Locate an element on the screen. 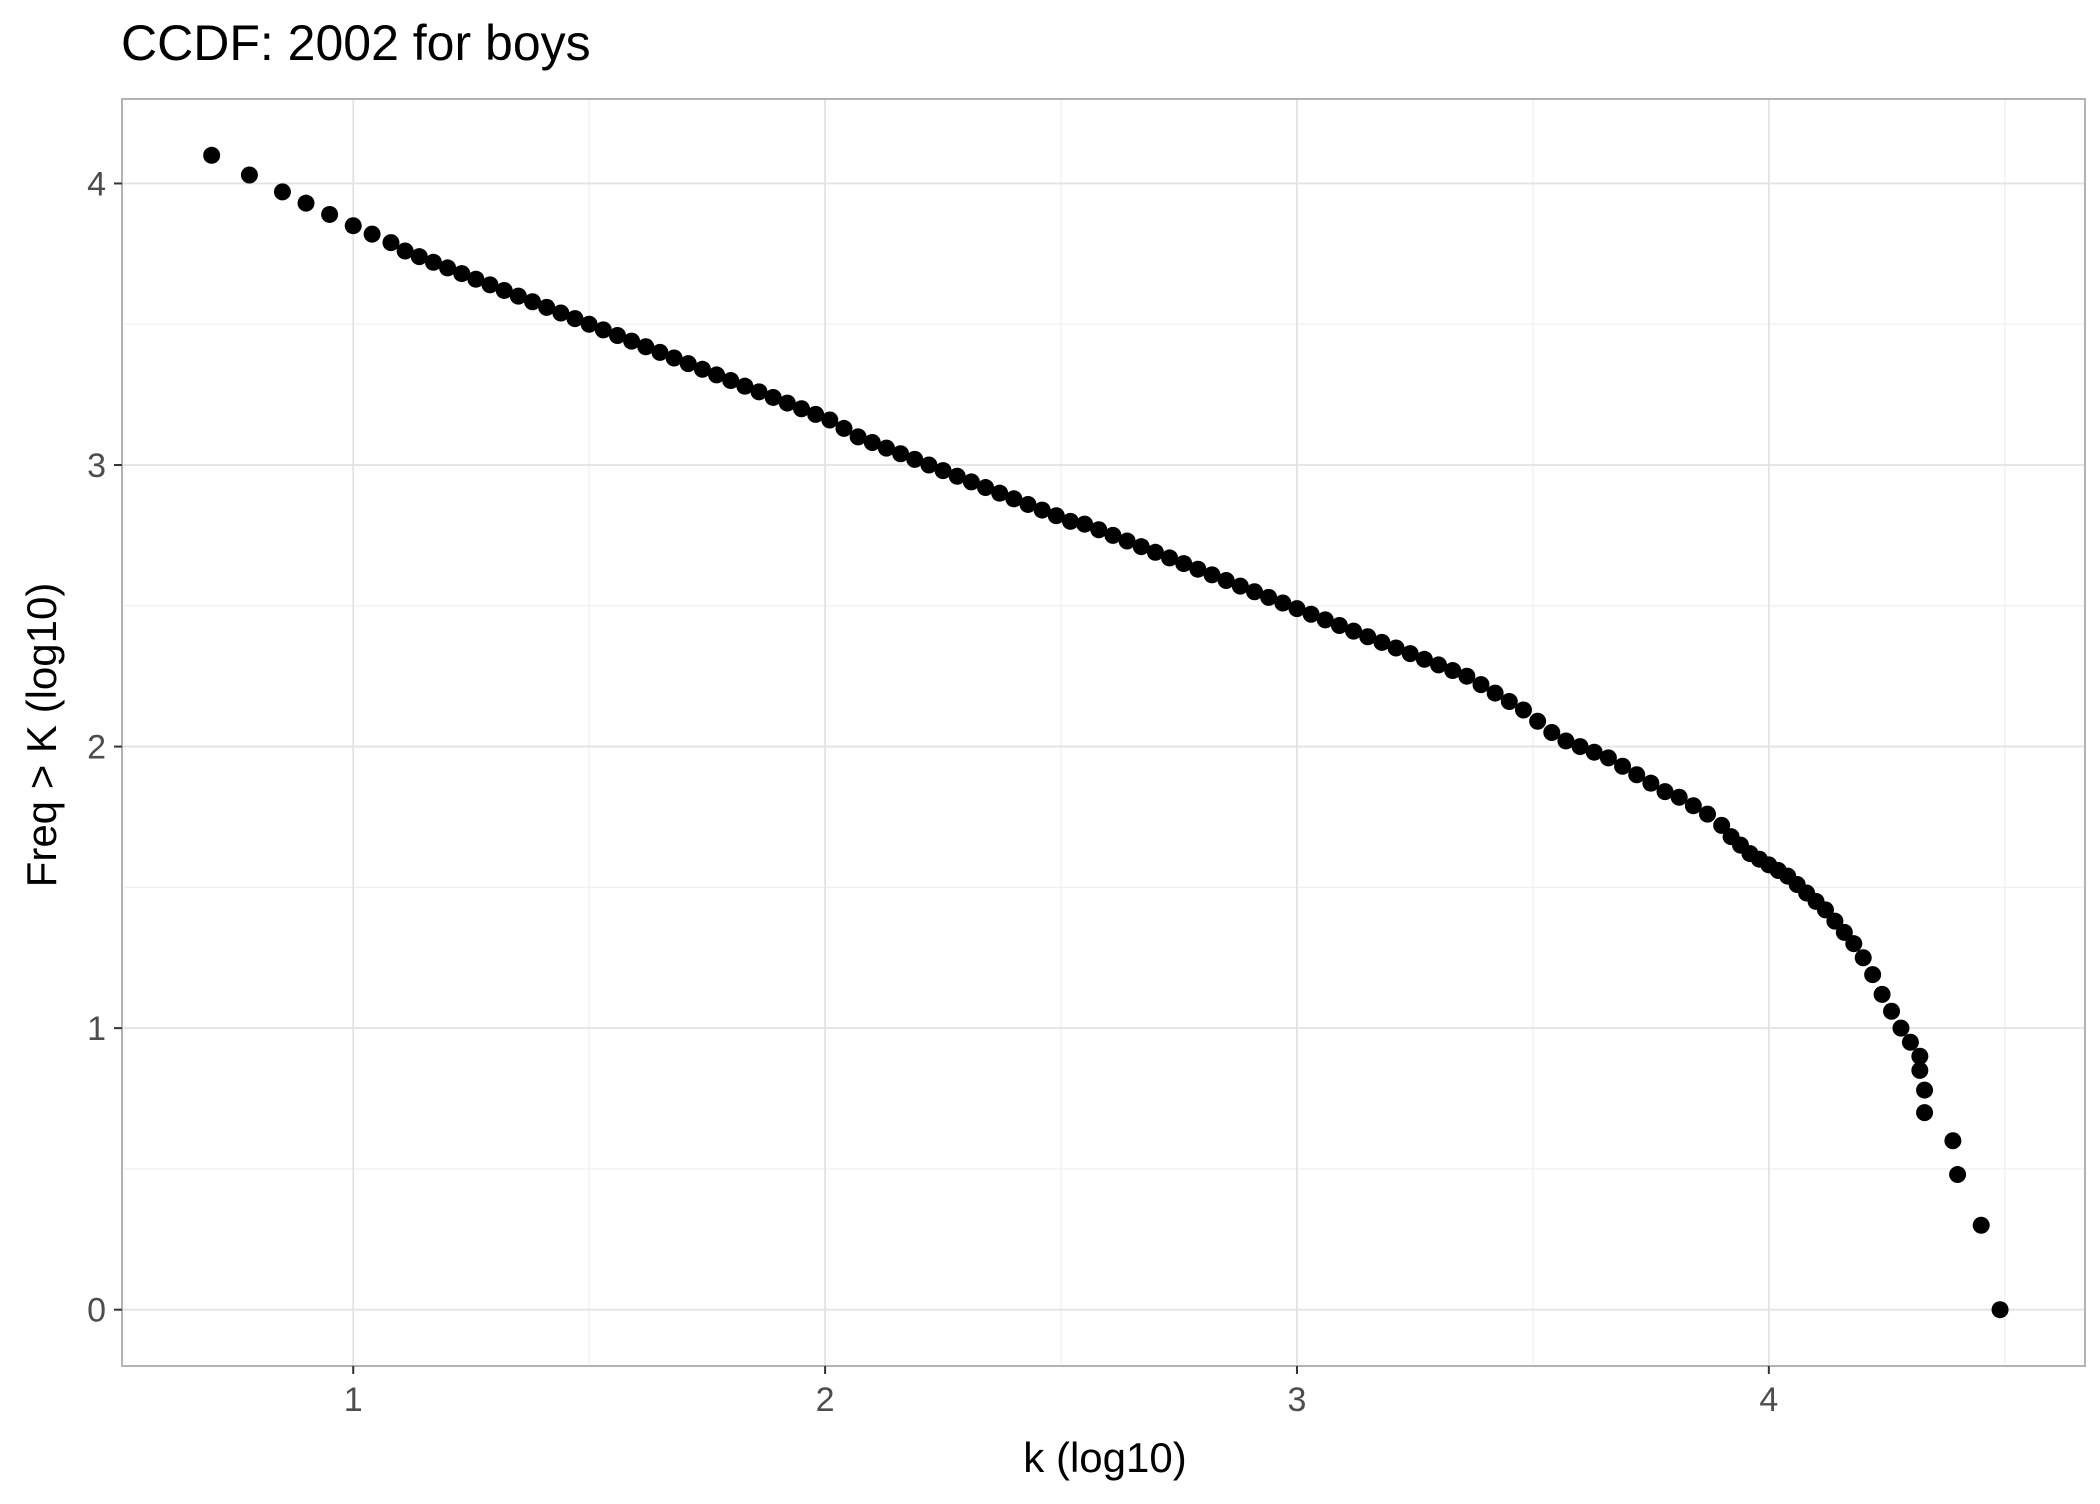 Image resolution: width=2100 pixels, height=1504 pixels. x-tick-label: 1 is located at coordinates (353, 1400).